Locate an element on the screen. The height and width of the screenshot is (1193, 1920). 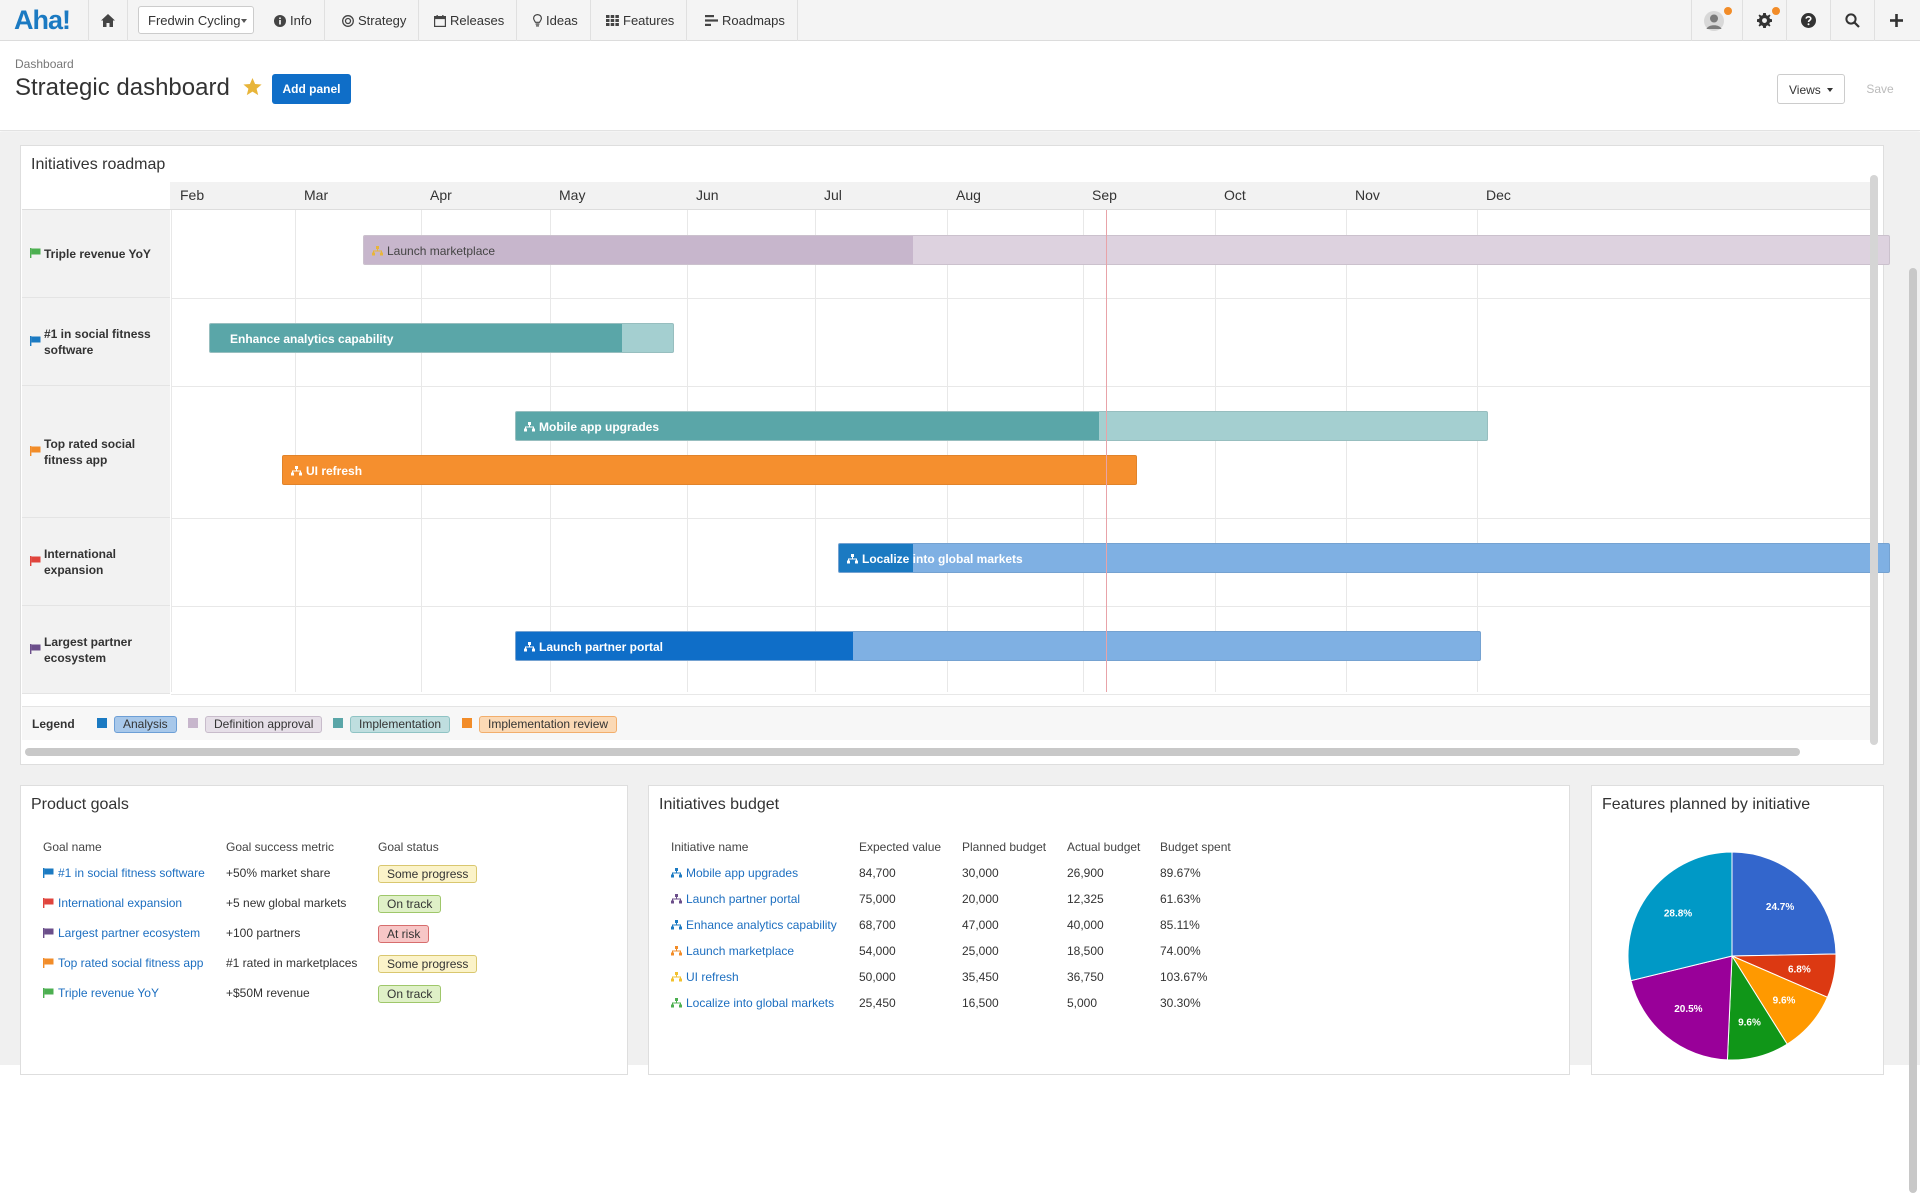
budget-cell-expected: 54,000 is located at coordinates (877, 951).